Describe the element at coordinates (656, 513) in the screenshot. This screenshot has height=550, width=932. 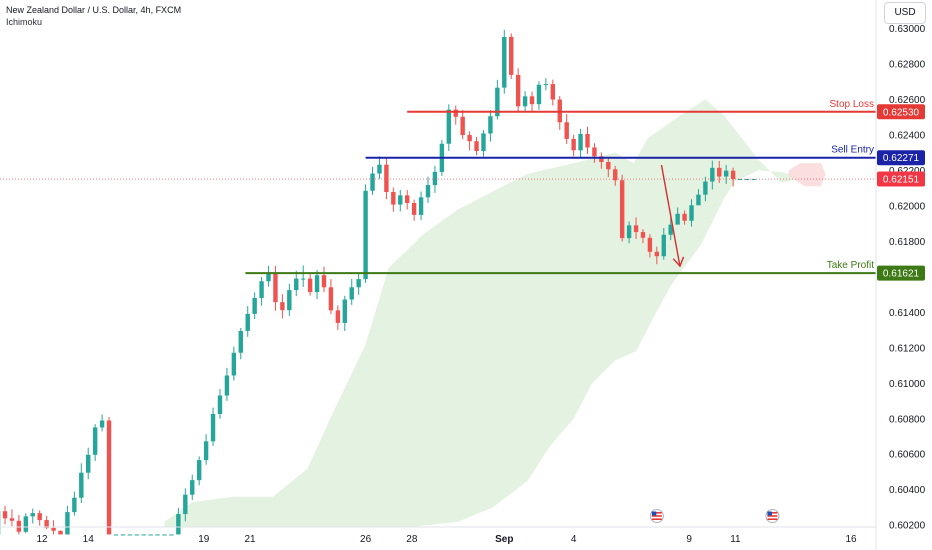
I see `flag-stripe` at that location.